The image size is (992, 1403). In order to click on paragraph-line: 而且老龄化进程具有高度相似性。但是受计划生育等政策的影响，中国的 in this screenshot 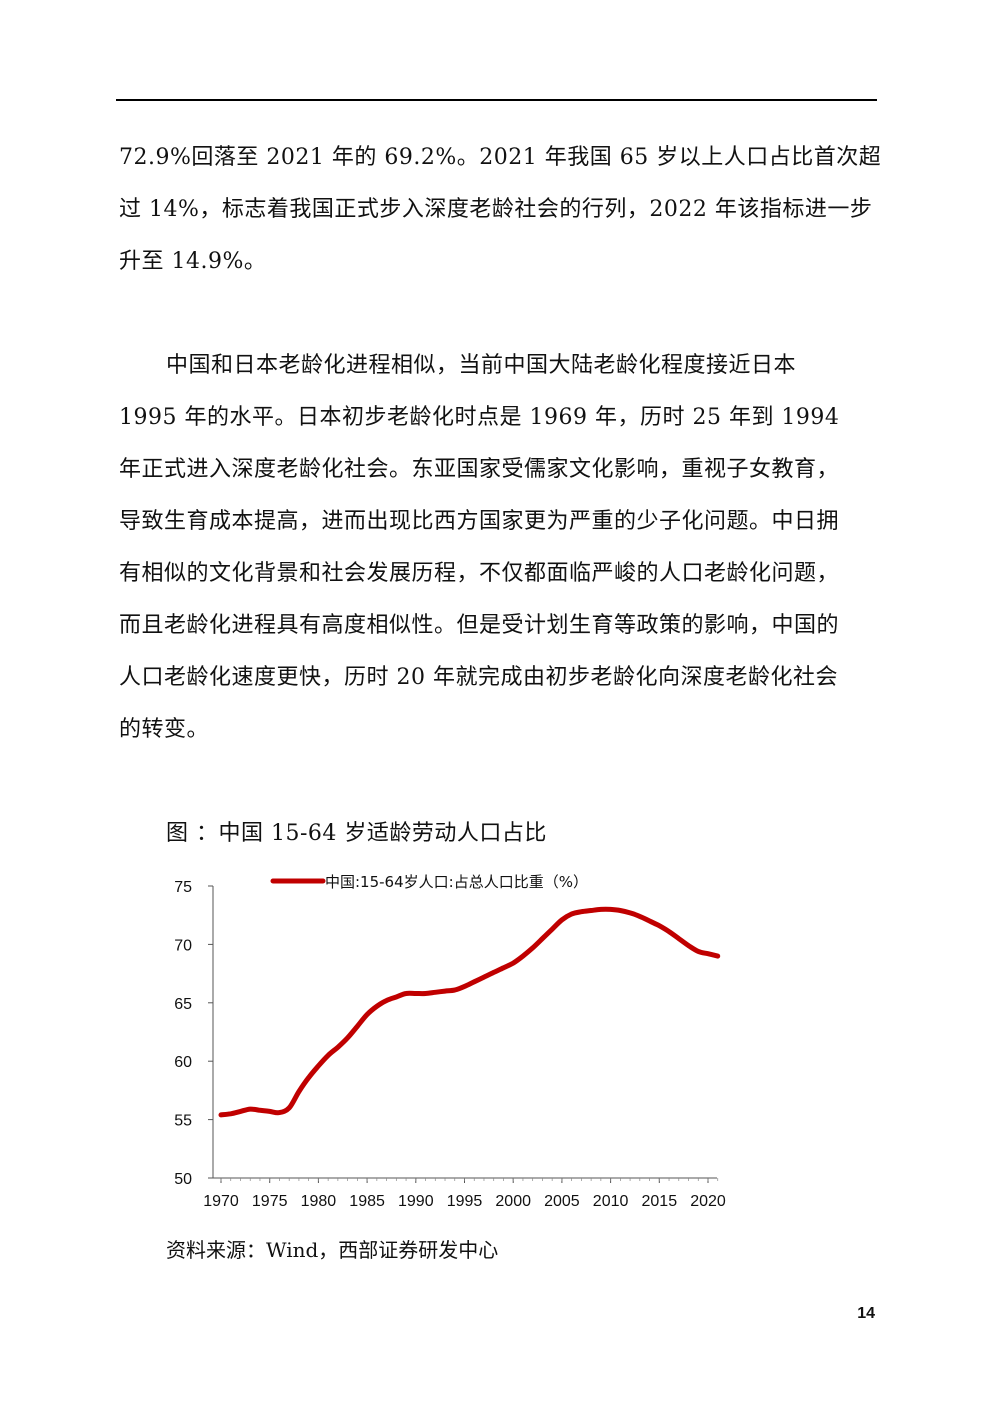, I will do `click(479, 625)`.